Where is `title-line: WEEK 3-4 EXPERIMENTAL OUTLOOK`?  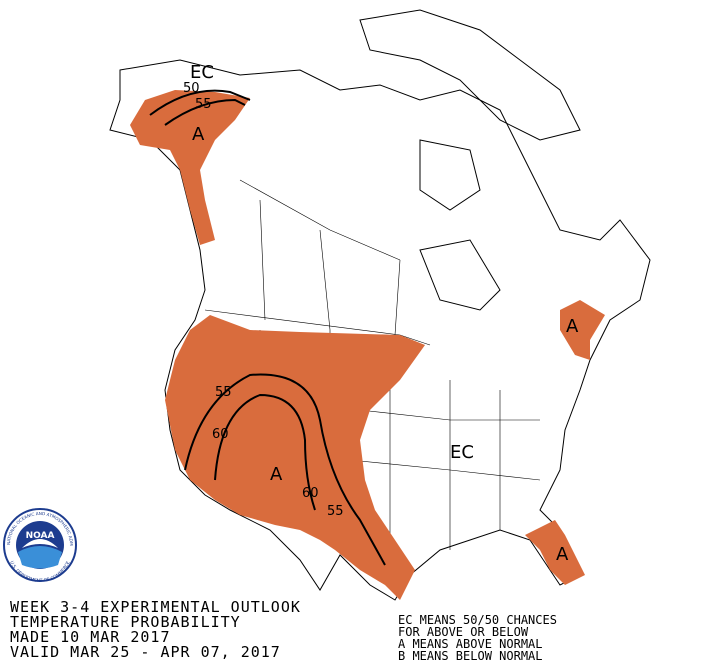 title-line: WEEK 3-4 EXPERIMENTAL OUTLOOK is located at coordinates (155, 607).